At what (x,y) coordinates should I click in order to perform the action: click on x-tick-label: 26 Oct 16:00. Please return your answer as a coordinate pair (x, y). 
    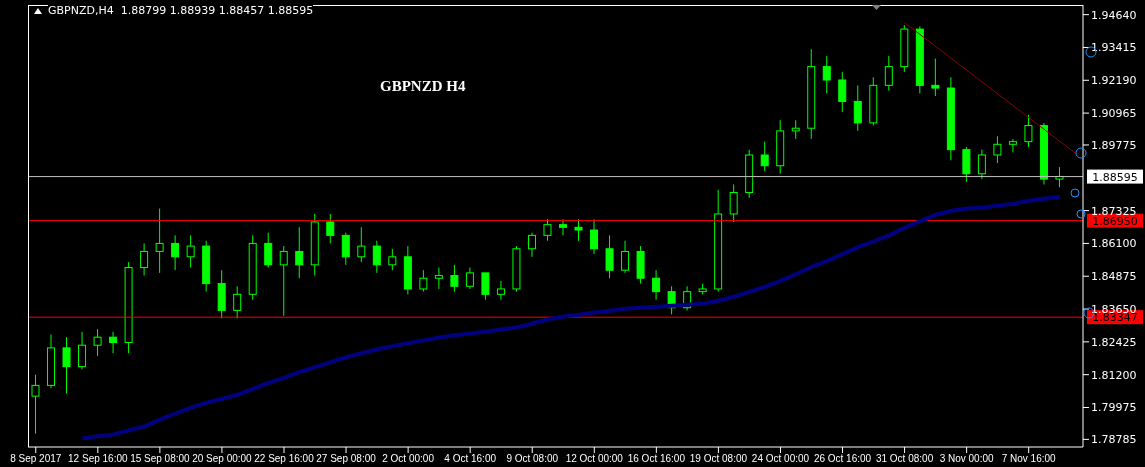
    Looking at the image, I should click on (842, 459).